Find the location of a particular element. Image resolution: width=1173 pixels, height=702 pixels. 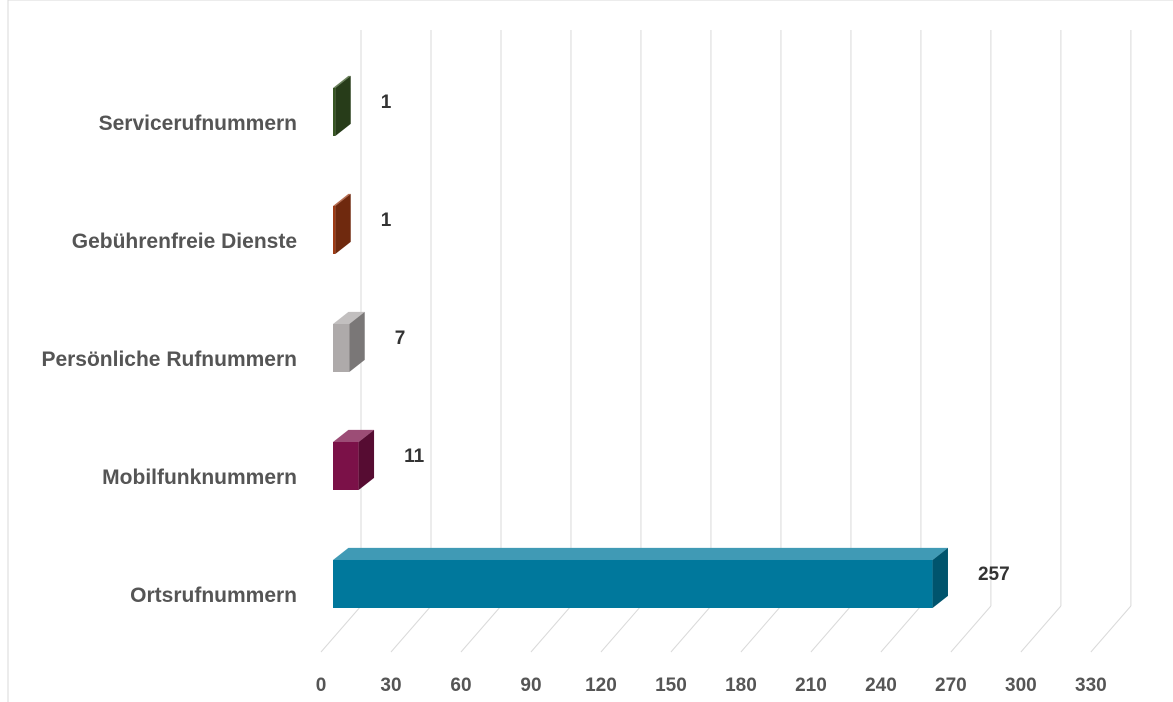

x-tick-label: 120 is located at coordinates (601, 685).